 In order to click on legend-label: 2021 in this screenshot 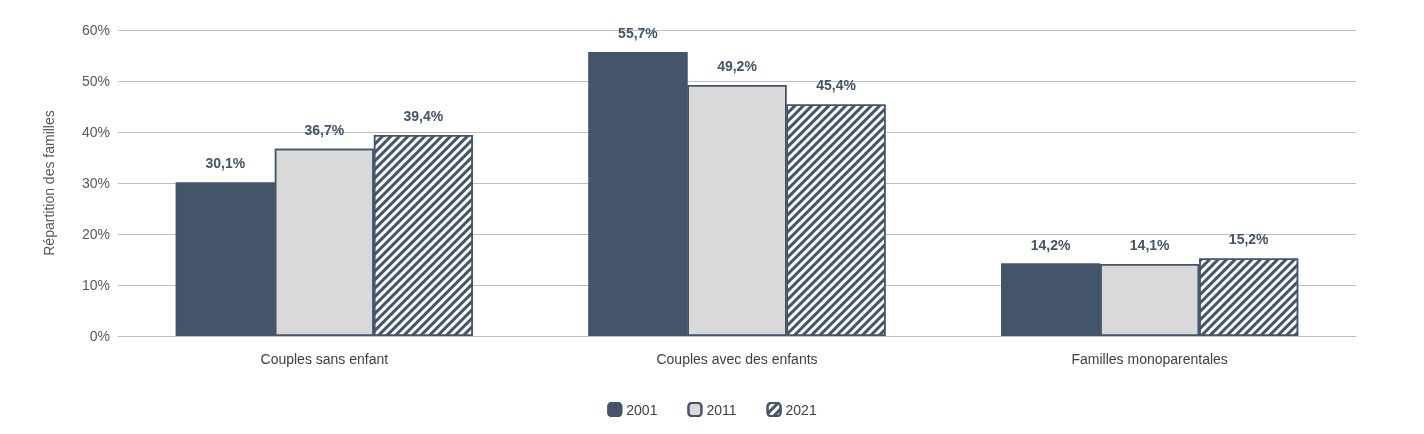, I will do `click(801, 409)`.